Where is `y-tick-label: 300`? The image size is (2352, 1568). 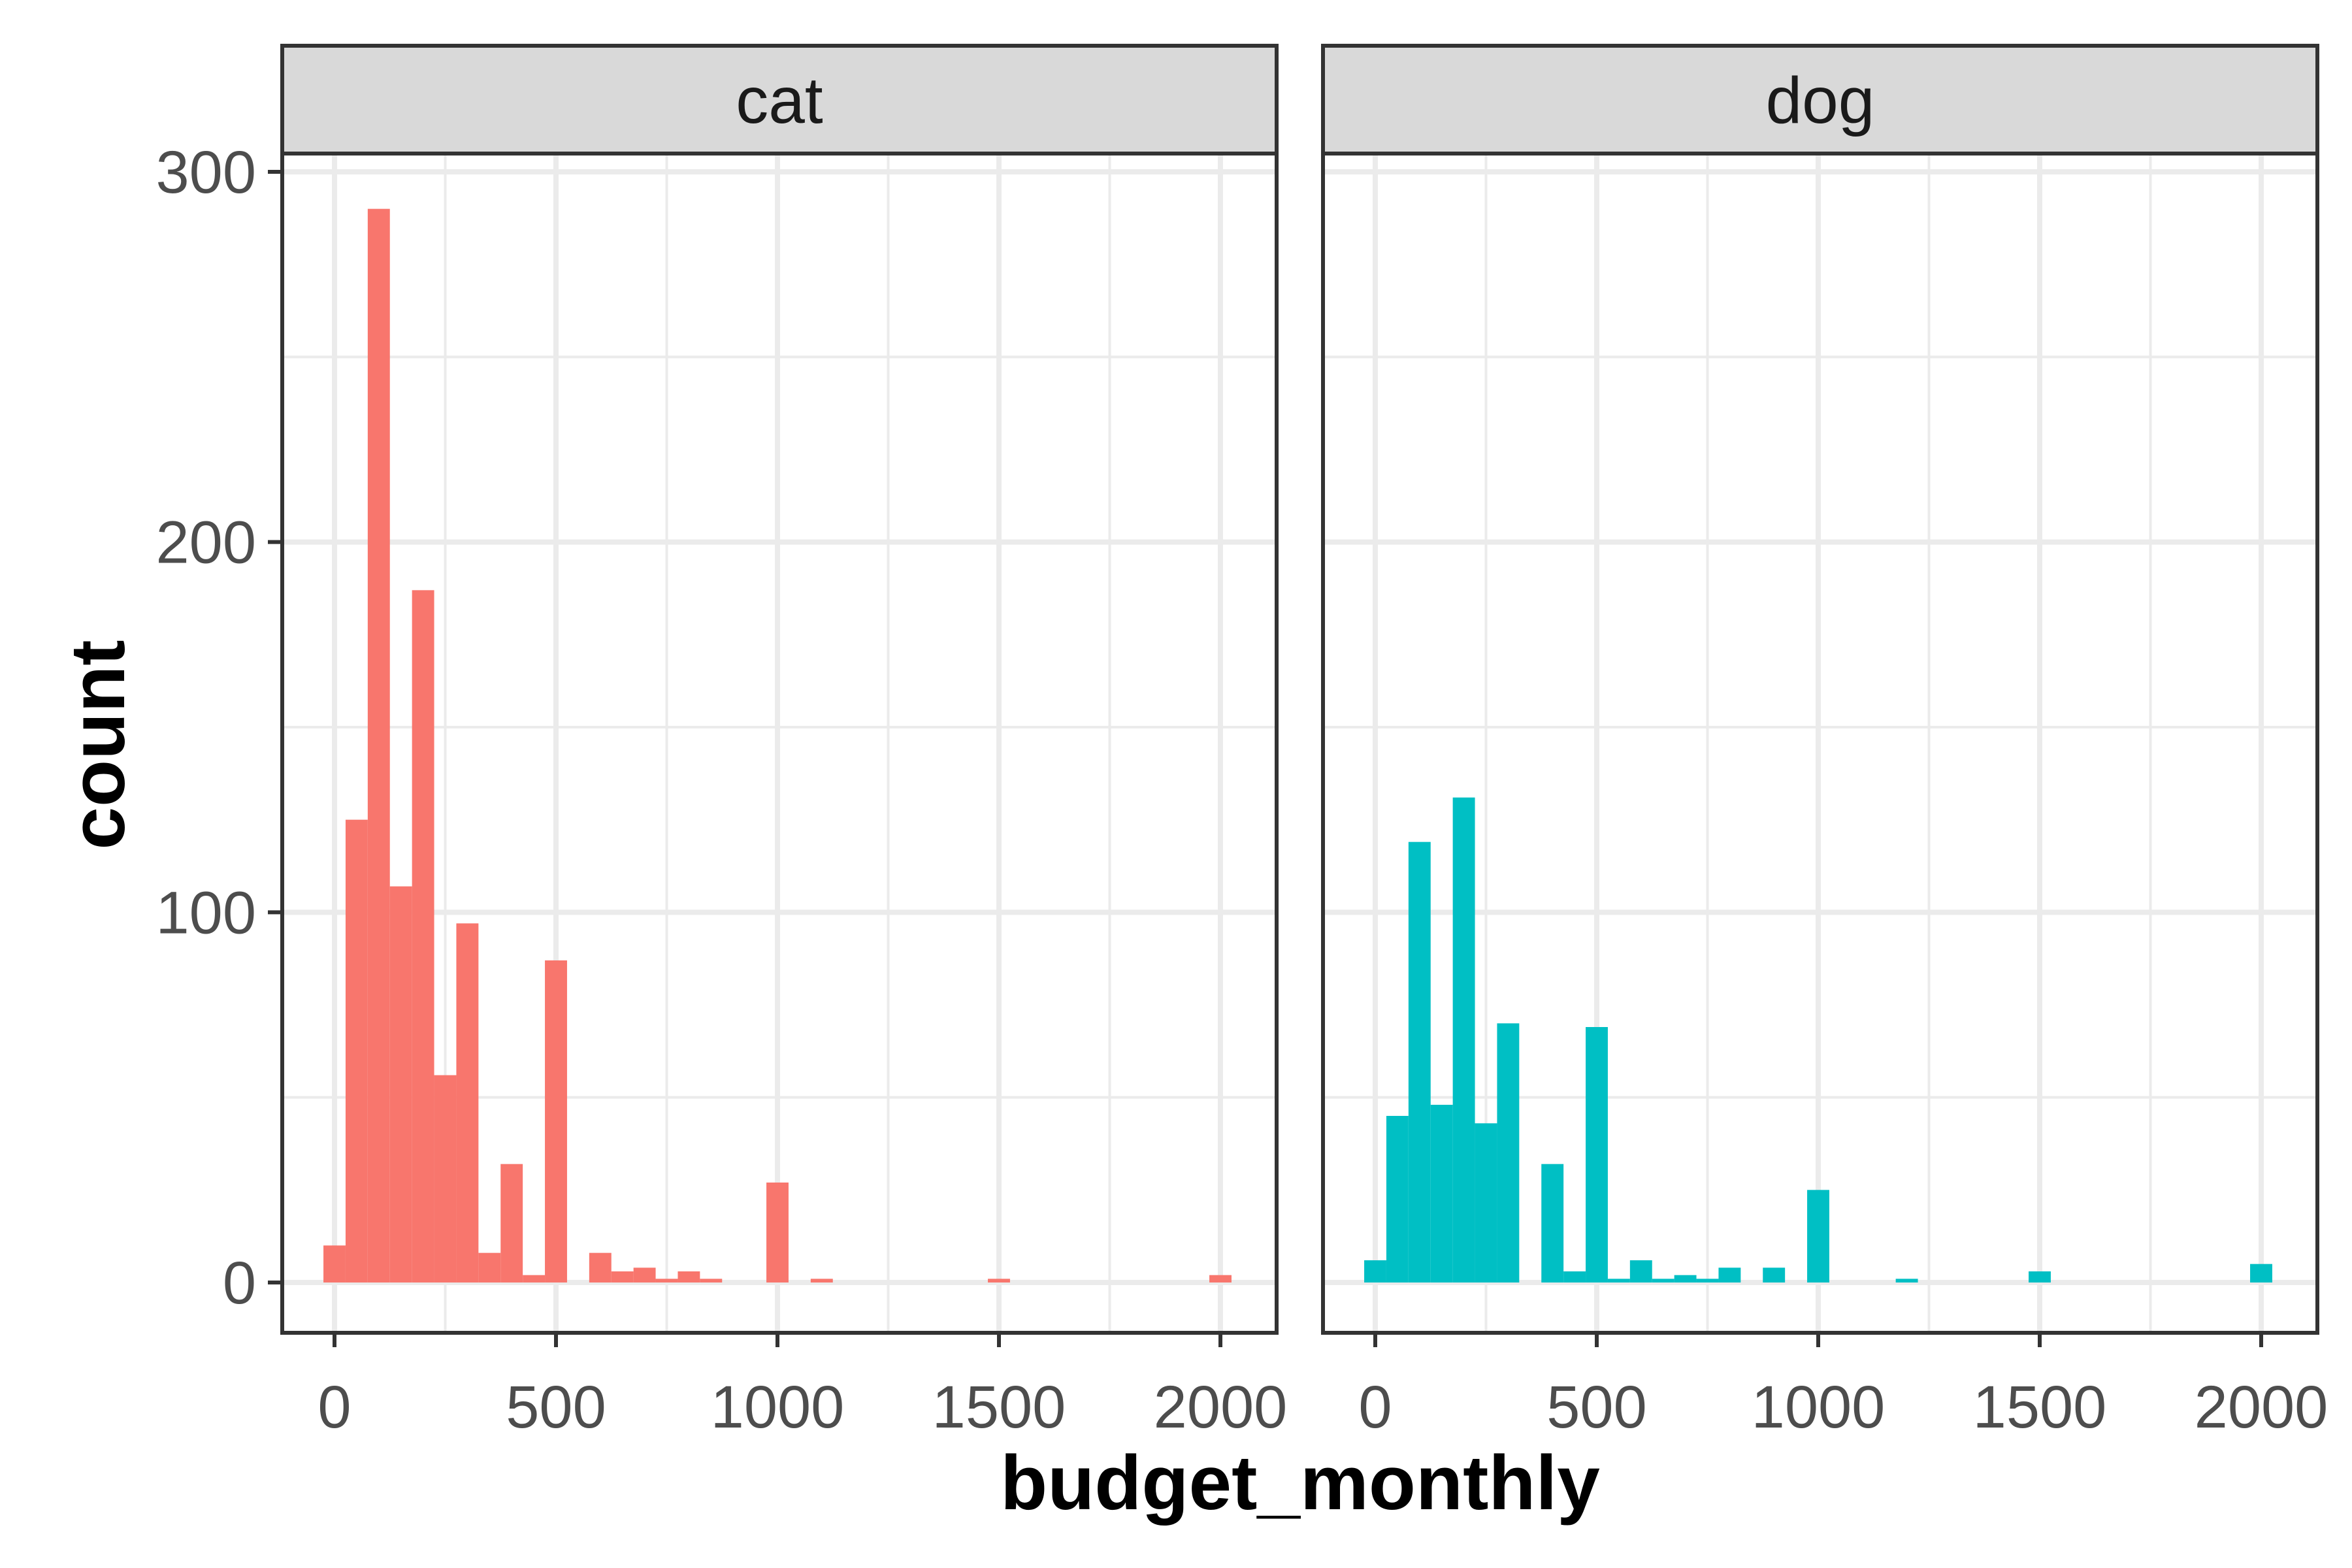 y-tick-label: 300 is located at coordinates (206, 172).